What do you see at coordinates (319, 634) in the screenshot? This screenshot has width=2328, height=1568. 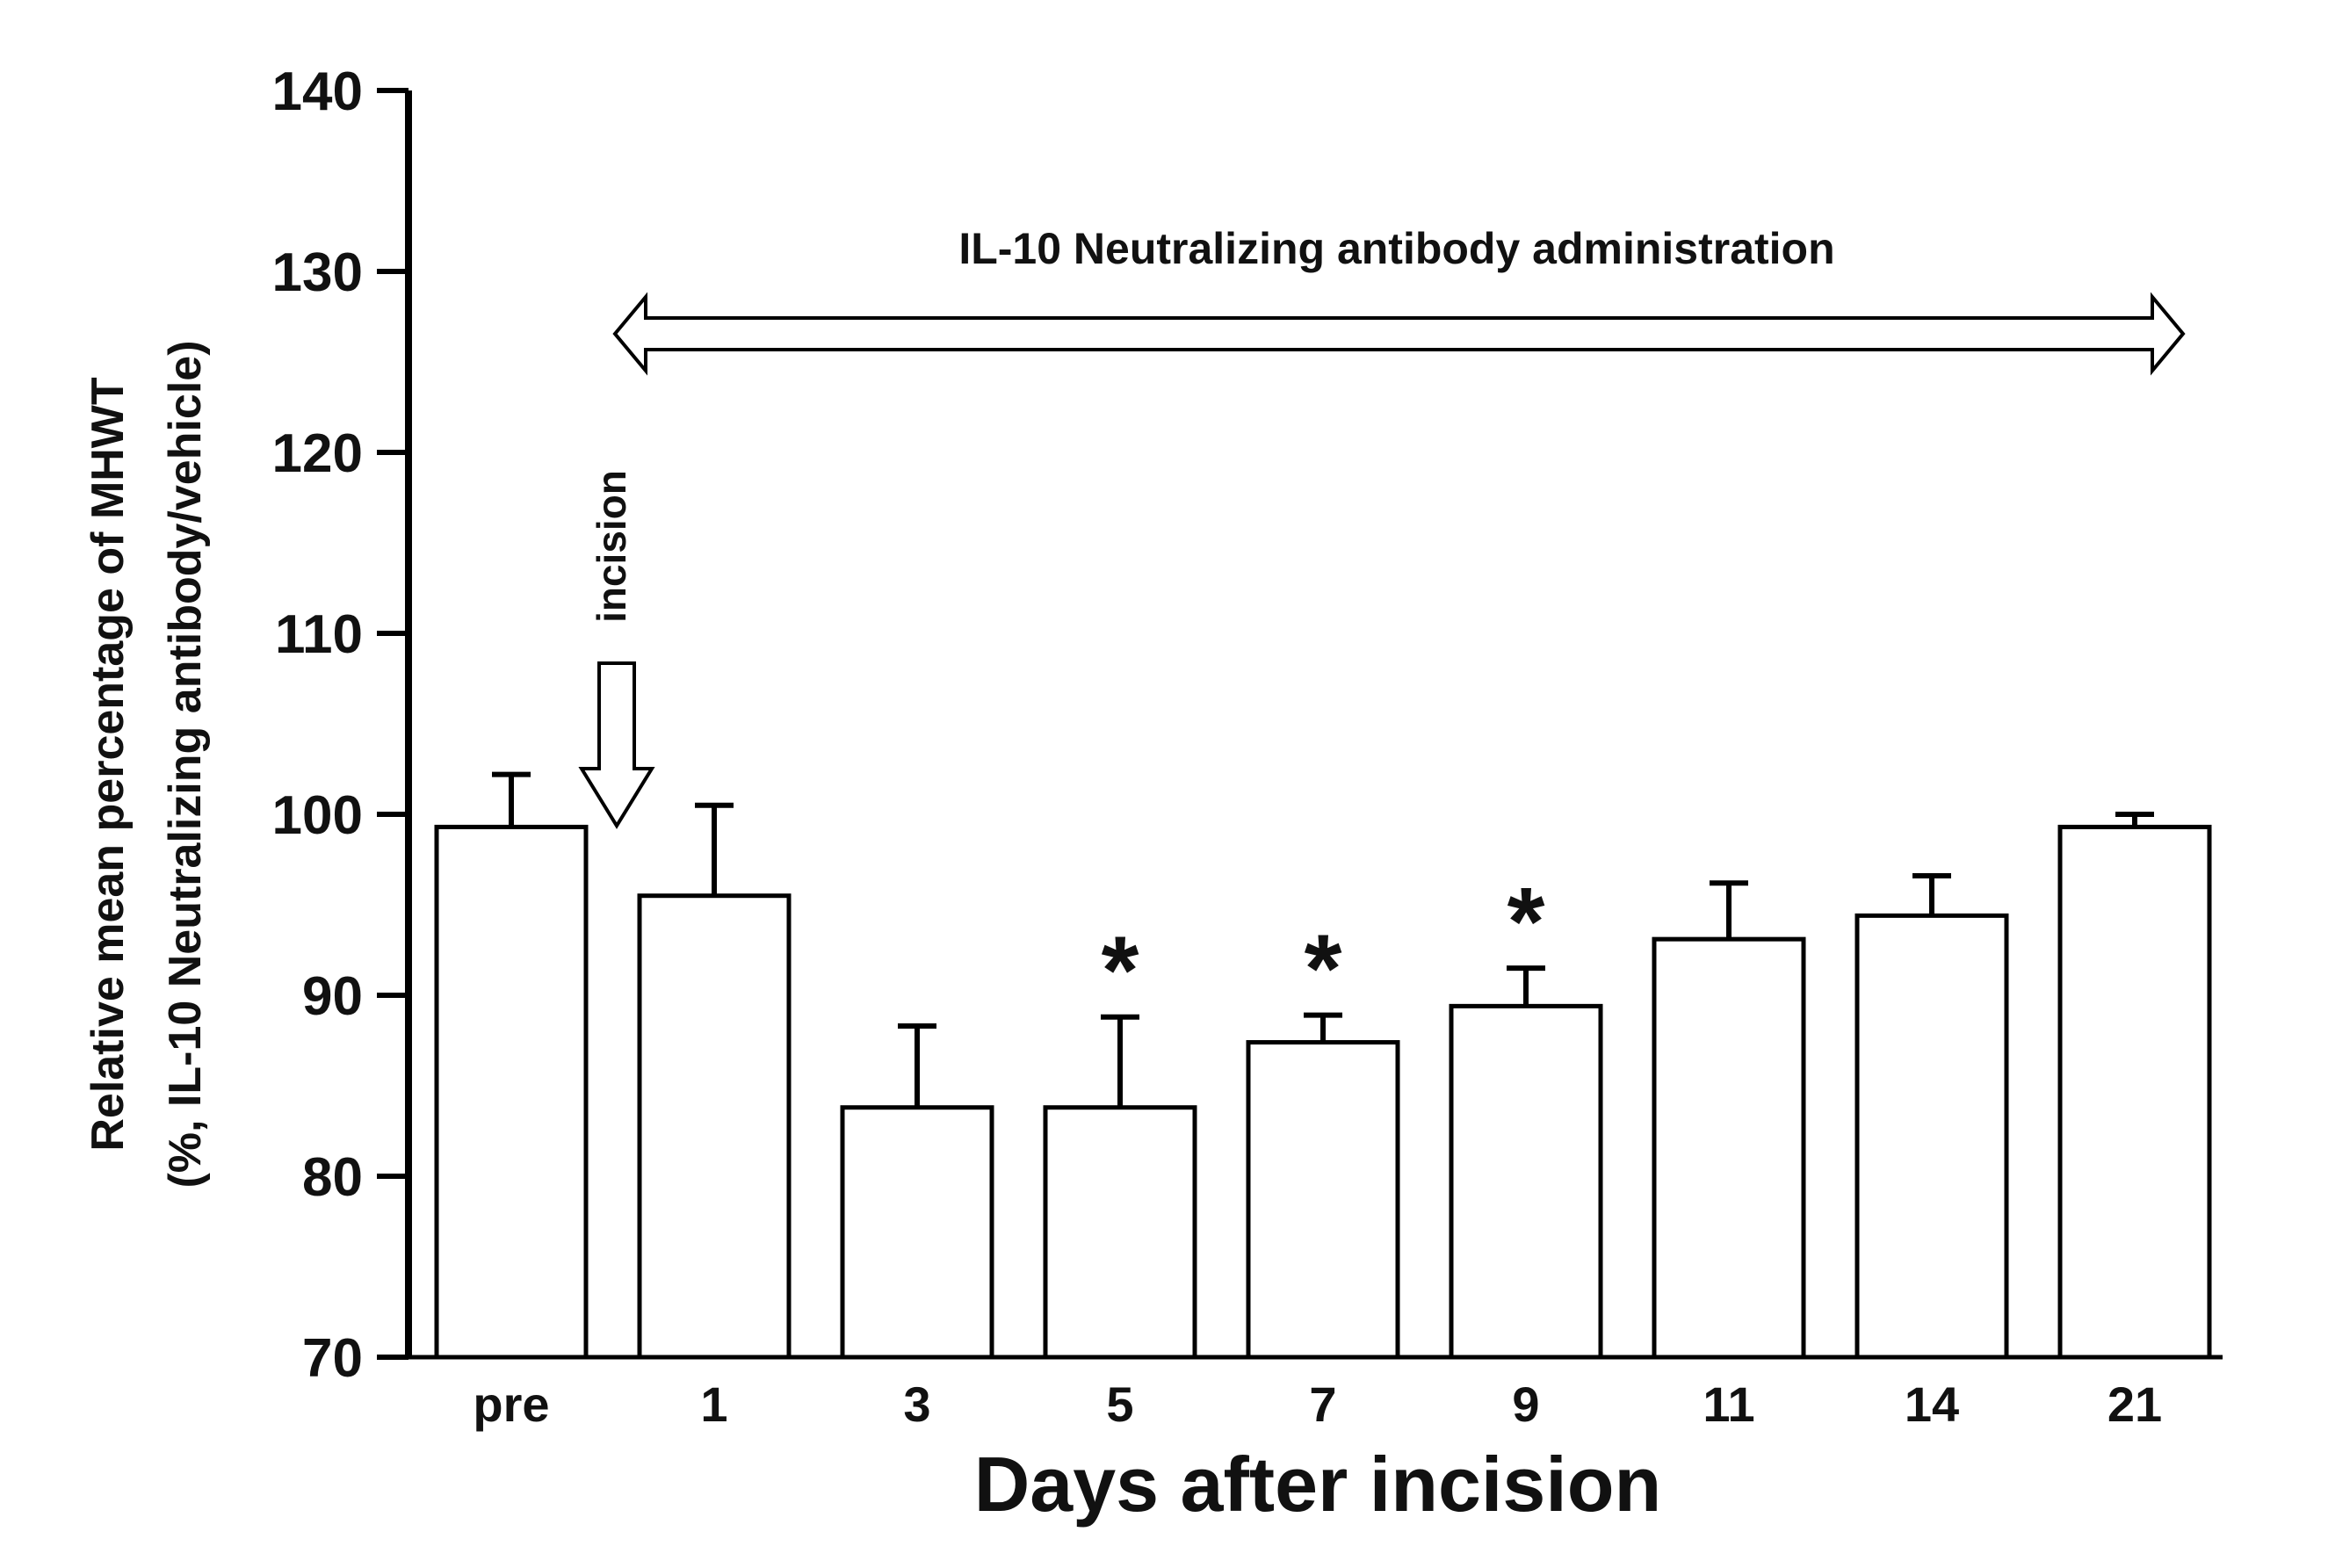 I see `y-tick-label: 110` at bounding box center [319, 634].